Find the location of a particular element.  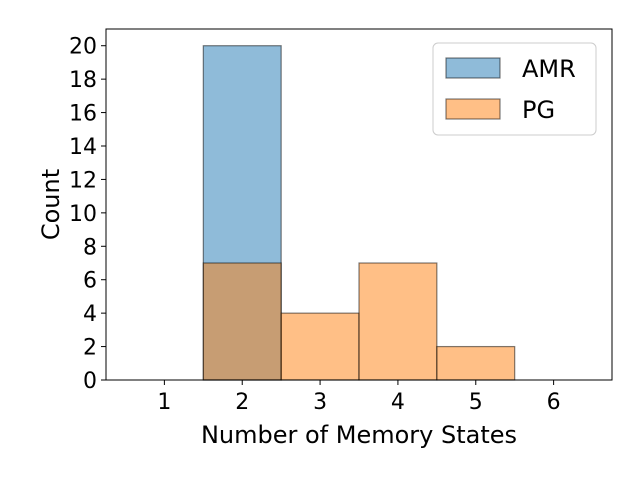

y-tick-label: 14 is located at coordinates (83, 147).